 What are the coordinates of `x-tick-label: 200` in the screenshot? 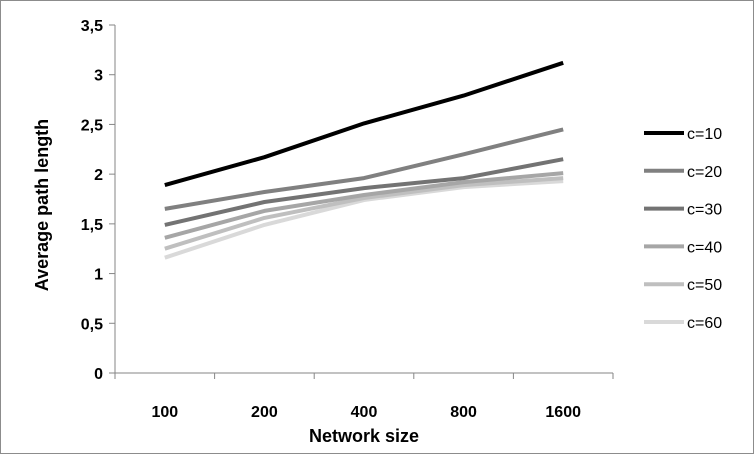 It's located at (264, 412).